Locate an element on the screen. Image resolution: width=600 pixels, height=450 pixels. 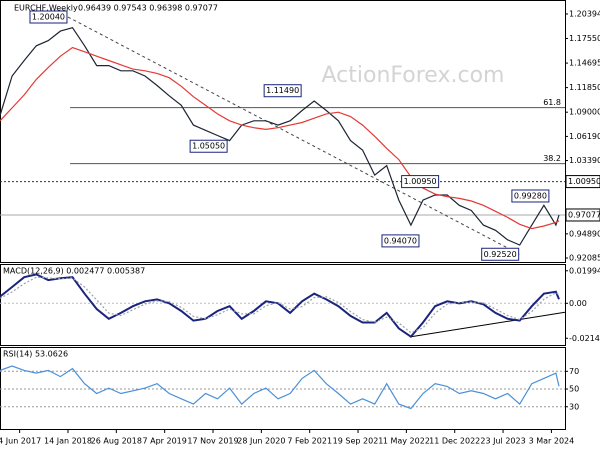
annotation-label: 1.11490 is located at coordinates (282, 90).